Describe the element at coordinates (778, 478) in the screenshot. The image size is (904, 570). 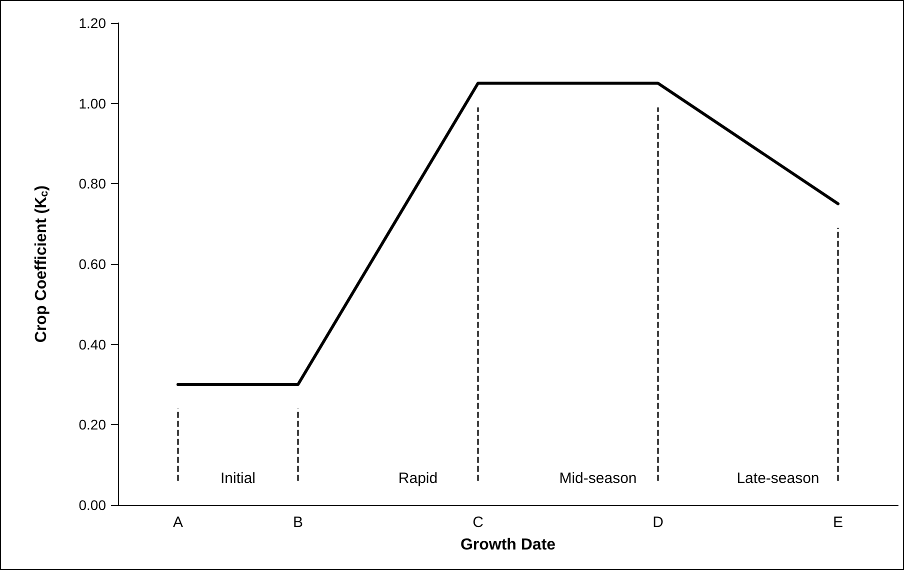
I see `annotation: Late-season` at that location.